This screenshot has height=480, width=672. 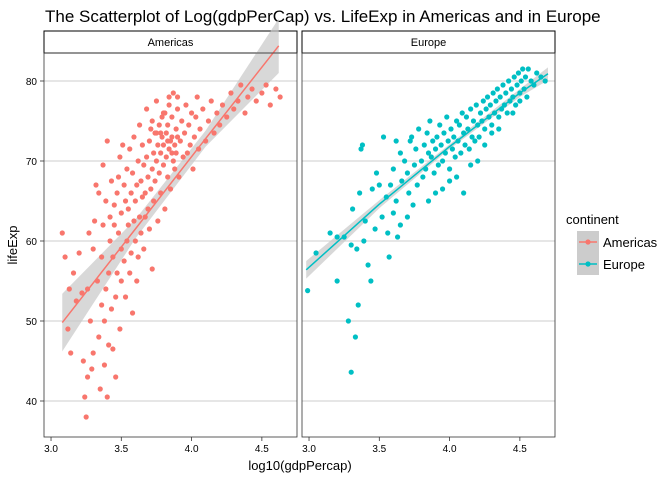 What do you see at coordinates (32, 322) in the screenshot?
I see `y-tick-label: 50` at bounding box center [32, 322].